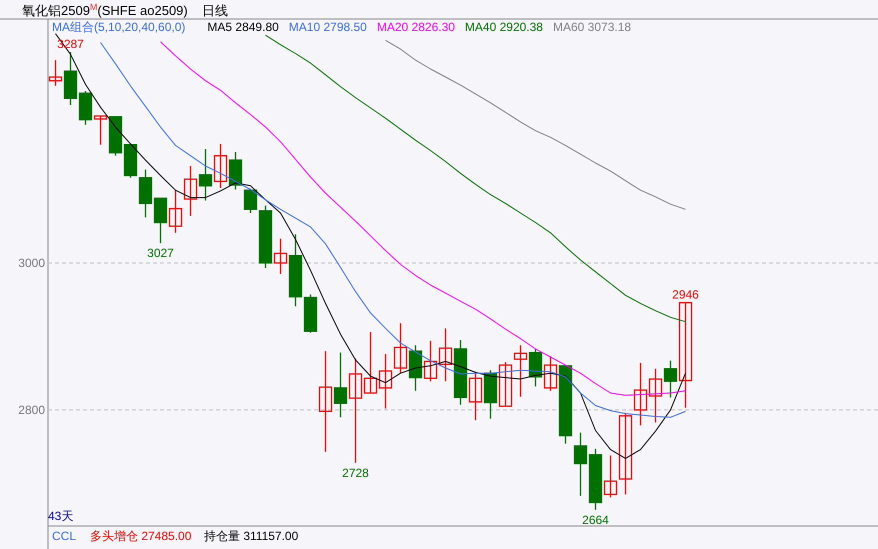 The height and width of the screenshot is (549, 878). What do you see at coordinates (119, 27) in the screenshot?
I see `legend-title: MA组合(5,10,20,40,60,0)` at bounding box center [119, 27].